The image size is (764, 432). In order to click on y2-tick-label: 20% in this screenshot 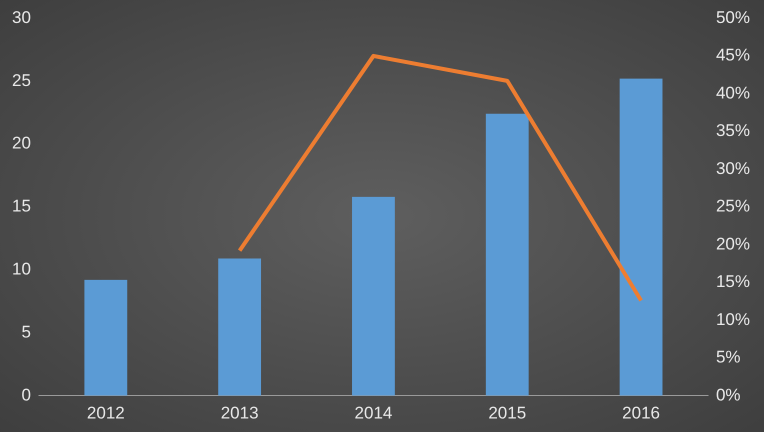, I will do `click(733, 244)`.